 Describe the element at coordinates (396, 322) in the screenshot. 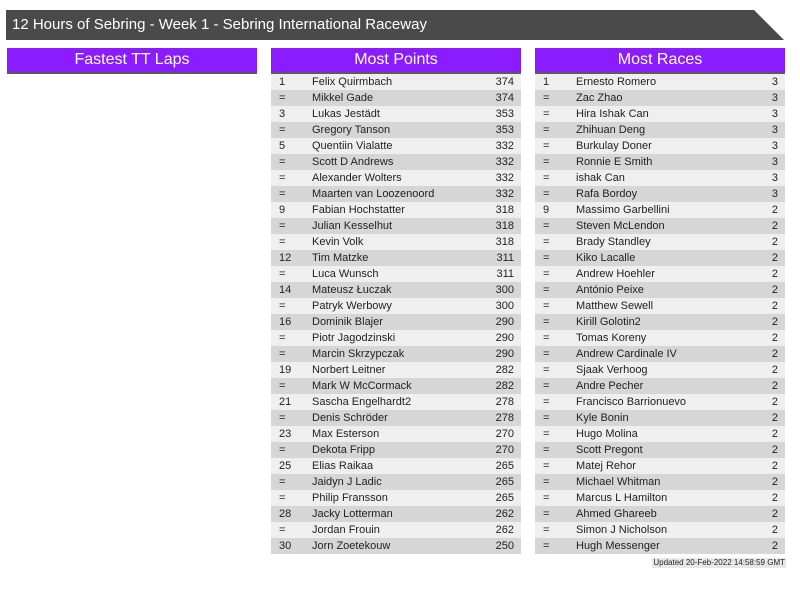

I see `table-row: 16 Dominik Blajer 290` at that location.